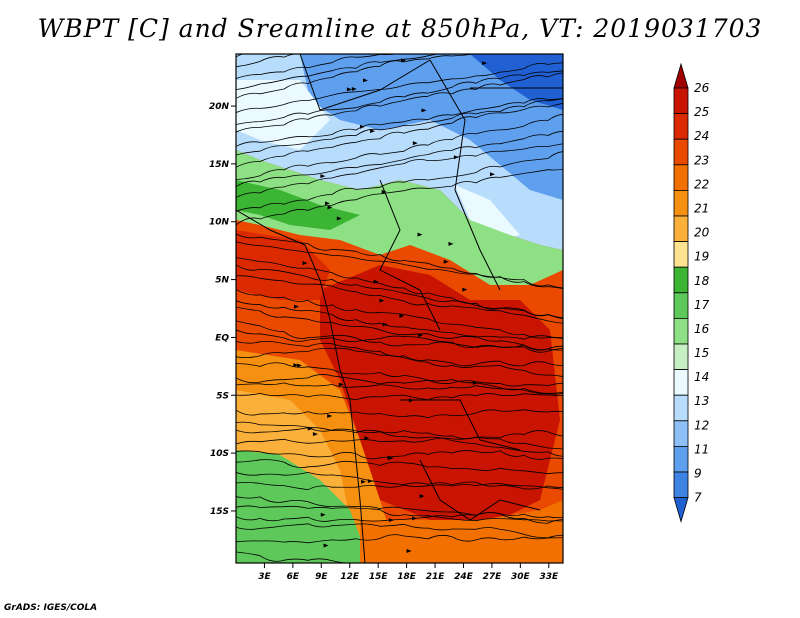  I want to click on lon-tick-label: 12E, so click(350, 577).